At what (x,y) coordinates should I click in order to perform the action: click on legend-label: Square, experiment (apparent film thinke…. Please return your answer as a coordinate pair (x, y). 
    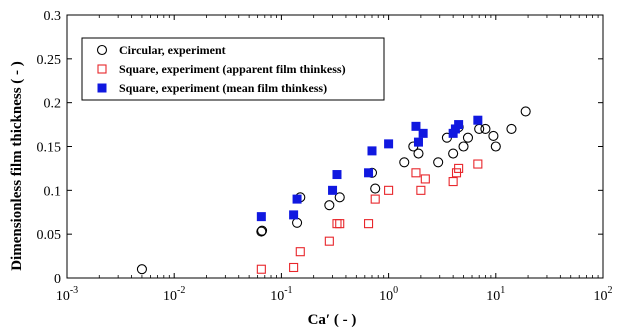
    Looking at the image, I should click on (232, 69).